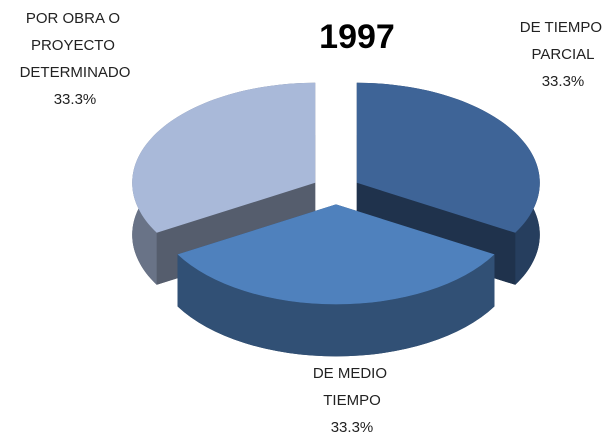  I want to click on slice-label: DE MEDIO TIEMPO, so click(352, 387).